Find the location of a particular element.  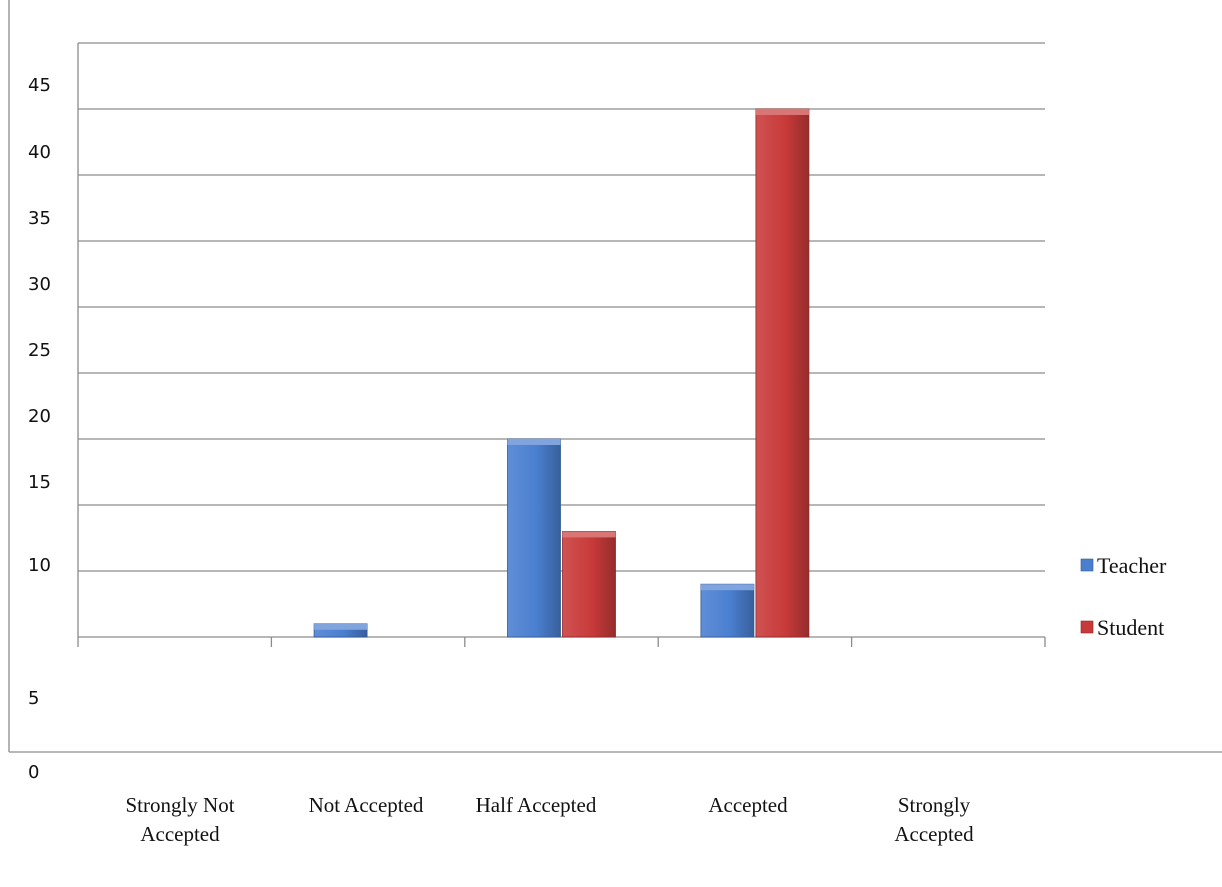

legend-label-student: Student is located at coordinates (1130, 627).